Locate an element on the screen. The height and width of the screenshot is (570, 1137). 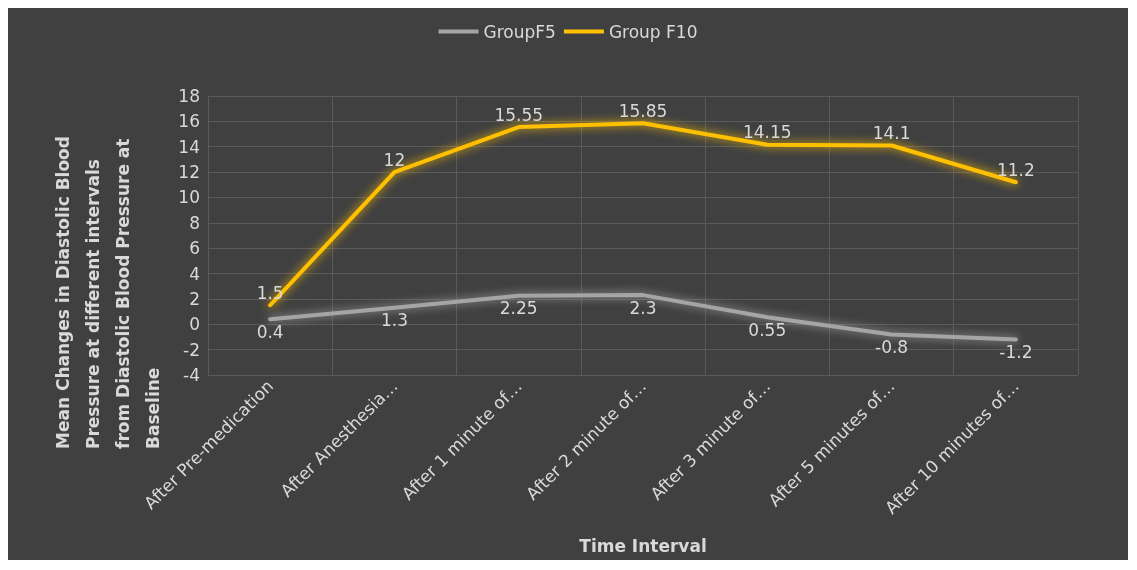
y-tick-label: 2 is located at coordinates (194, 298).